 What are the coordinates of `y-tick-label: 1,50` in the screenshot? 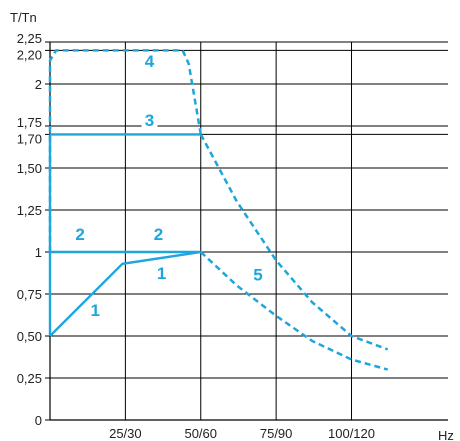 It's located at (29, 168).